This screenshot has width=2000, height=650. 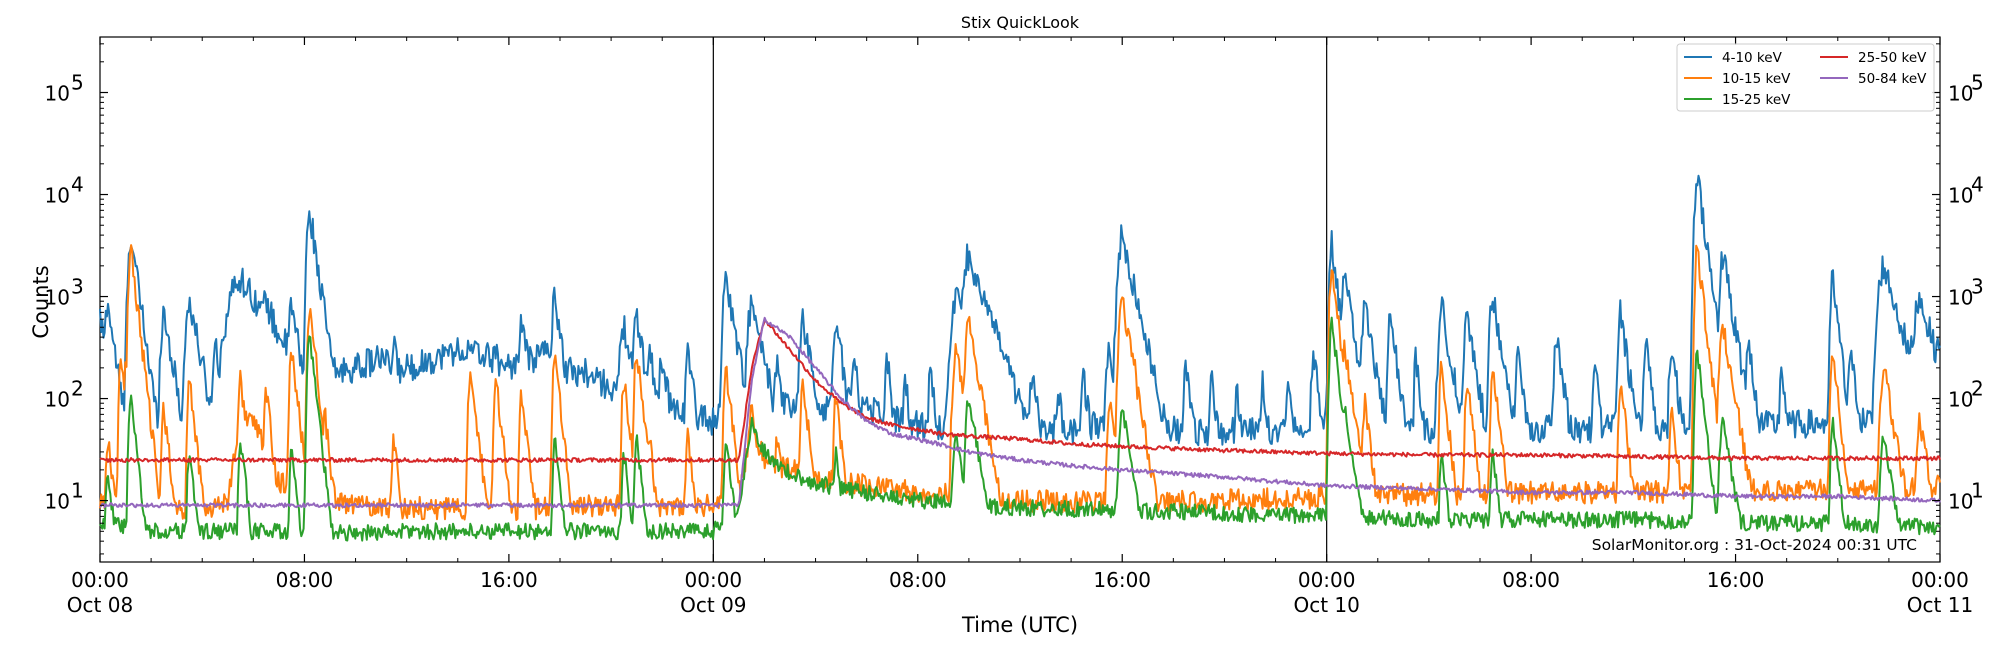 I want to click on y-tick-exp-left: 4, so click(x=77, y=185).